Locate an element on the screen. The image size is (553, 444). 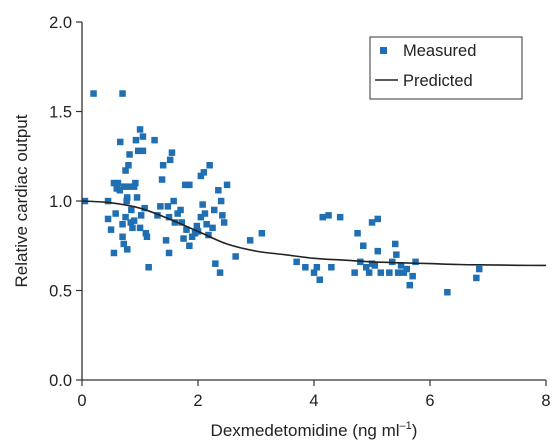
y-axis-title: Relative cardiac output is located at coordinates (21, 200).